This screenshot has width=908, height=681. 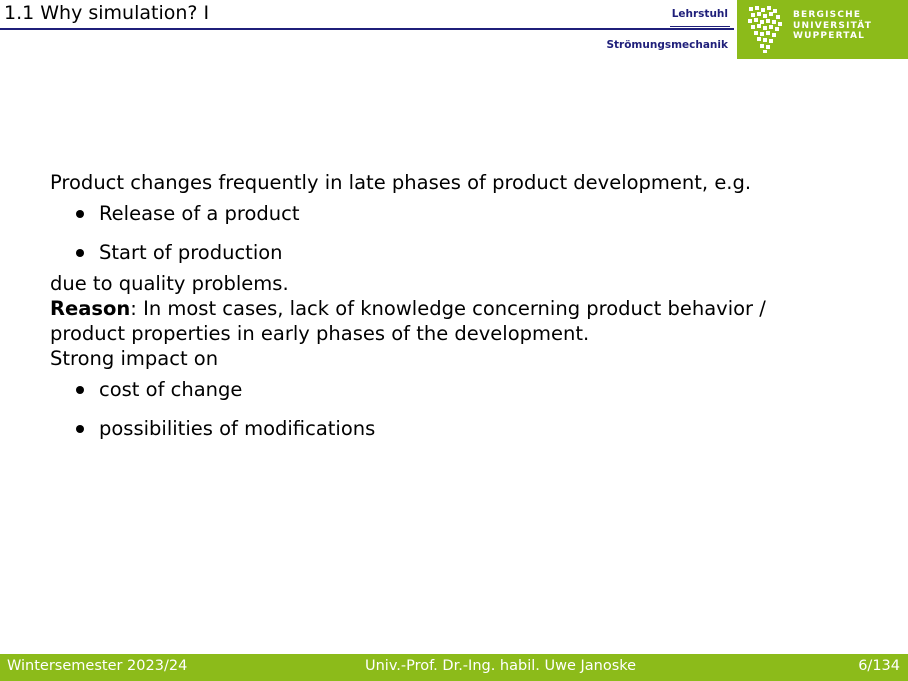 What do you see at coordinates (765, 29) in the screenshot?
I see `wuppertal-lion-logo-icon` at bounding box center [765, 29].